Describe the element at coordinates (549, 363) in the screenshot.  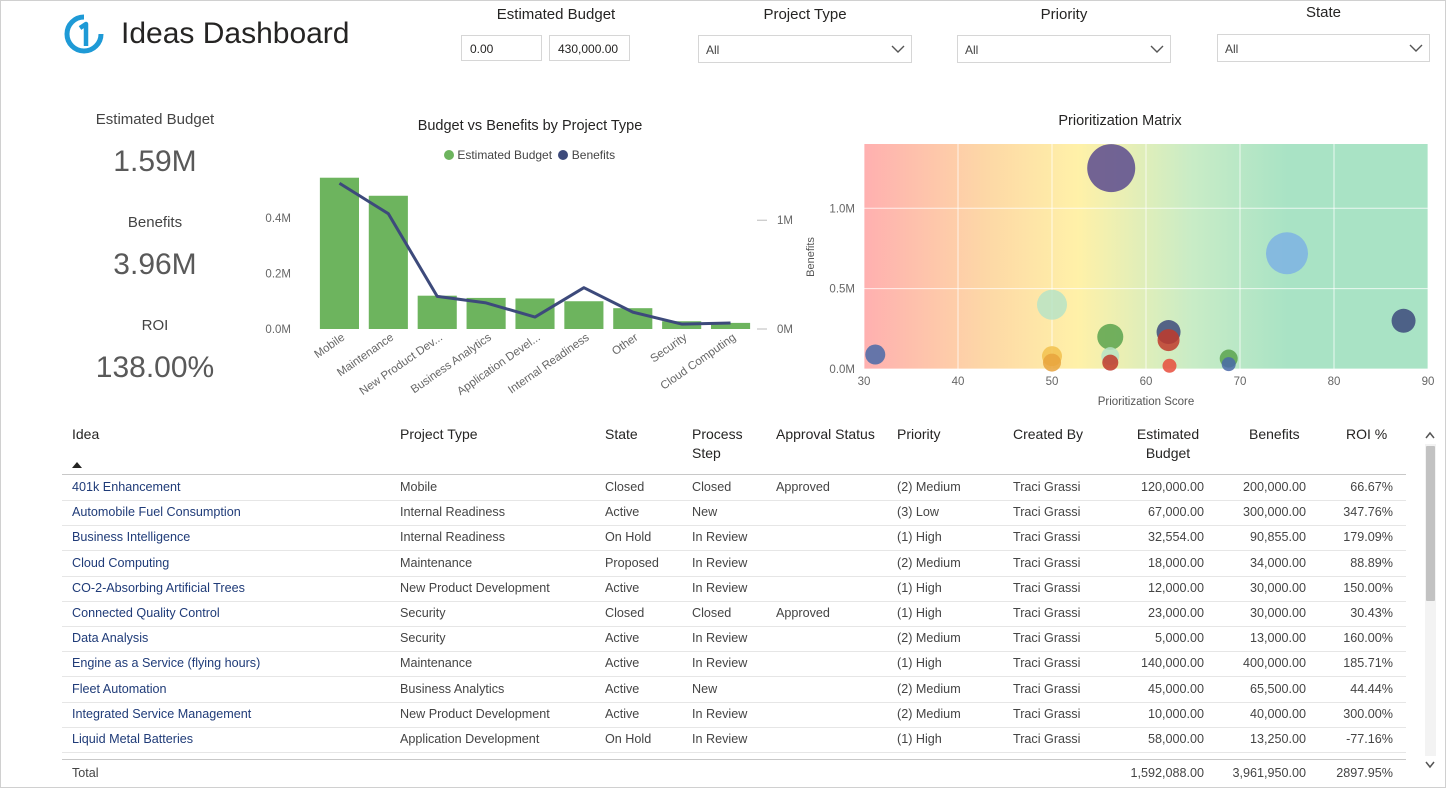
I see `x-category-label: Internal Readiness` at that location.